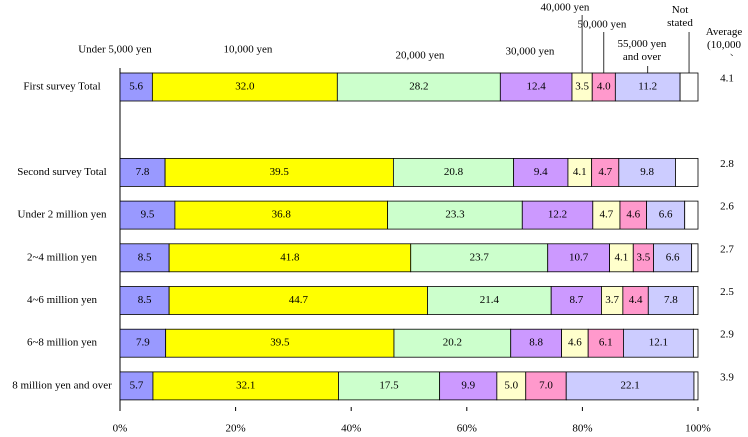 The height and width of the screenshot is (437, 748). I want to click on category-label: 8 million yen and over, so click(62, 385).